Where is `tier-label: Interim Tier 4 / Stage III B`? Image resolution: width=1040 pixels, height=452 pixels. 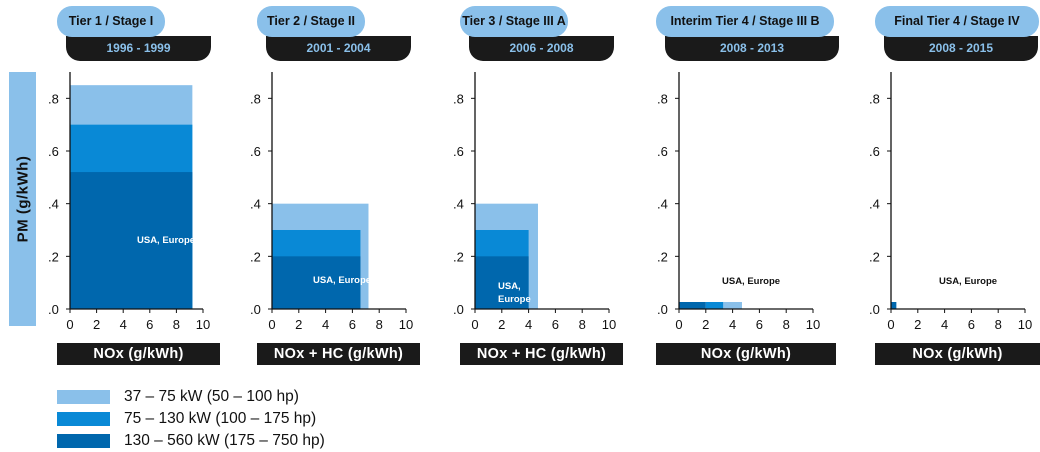 tier-label: Interim Tier 4 / Stage III B is located at coordinates (745, 21).